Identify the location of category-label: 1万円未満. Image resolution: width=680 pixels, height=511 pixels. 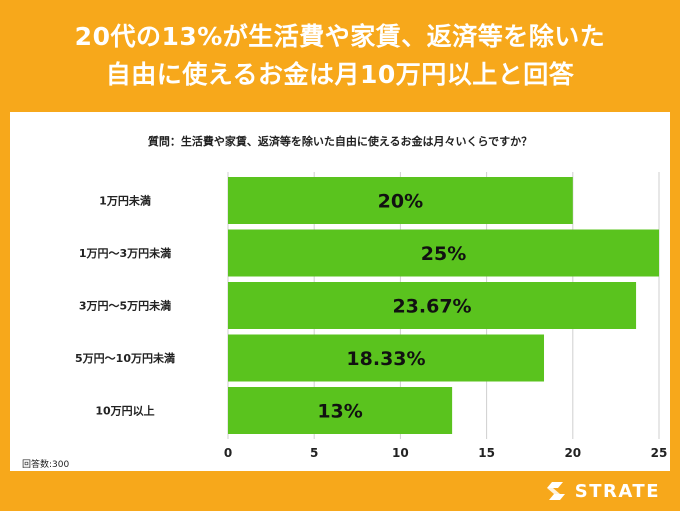
(125, 201).